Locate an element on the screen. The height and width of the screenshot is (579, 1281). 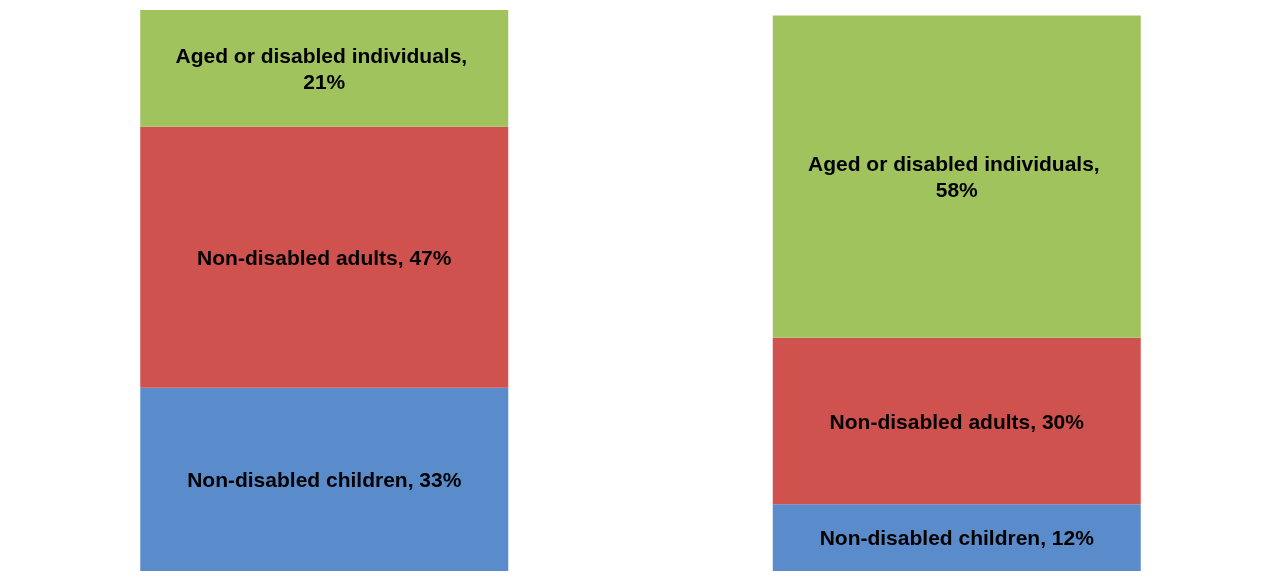
data-label: Non-disabled children, 33% is located at coordinates (324, 479).